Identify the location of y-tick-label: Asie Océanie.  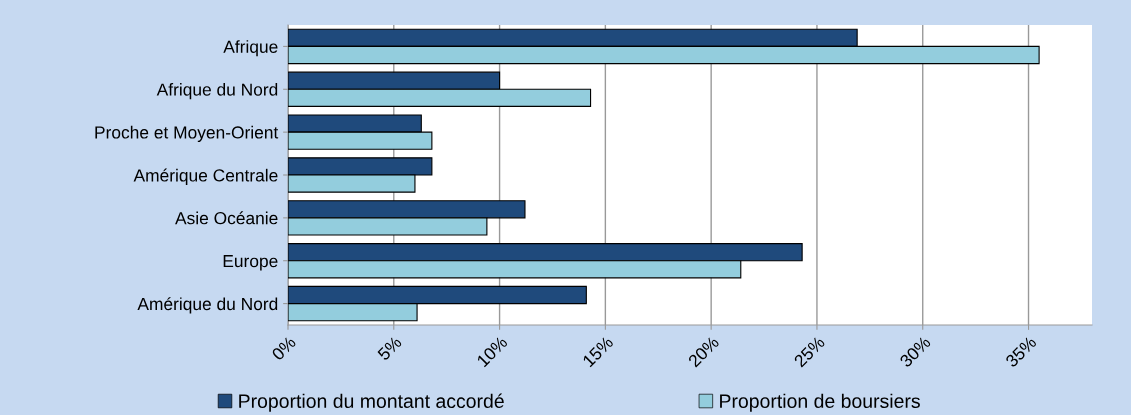
(226, 218).